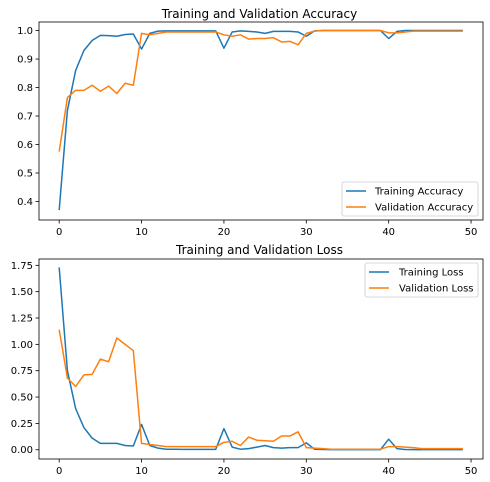 The width and height of the screenshot is (490, 482). Describe the element at coordinates (418, 192) in the screenshot. I see `legend-label-training-accuracy: Training Accuracy` at that location.